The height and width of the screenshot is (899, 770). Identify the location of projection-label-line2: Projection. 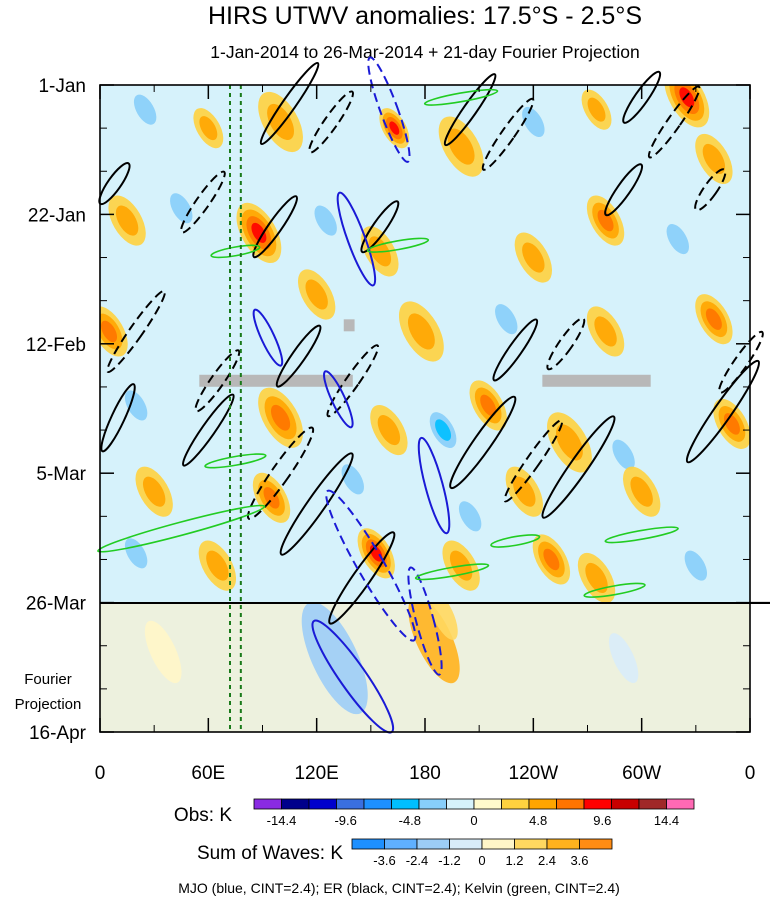
(48, 704).